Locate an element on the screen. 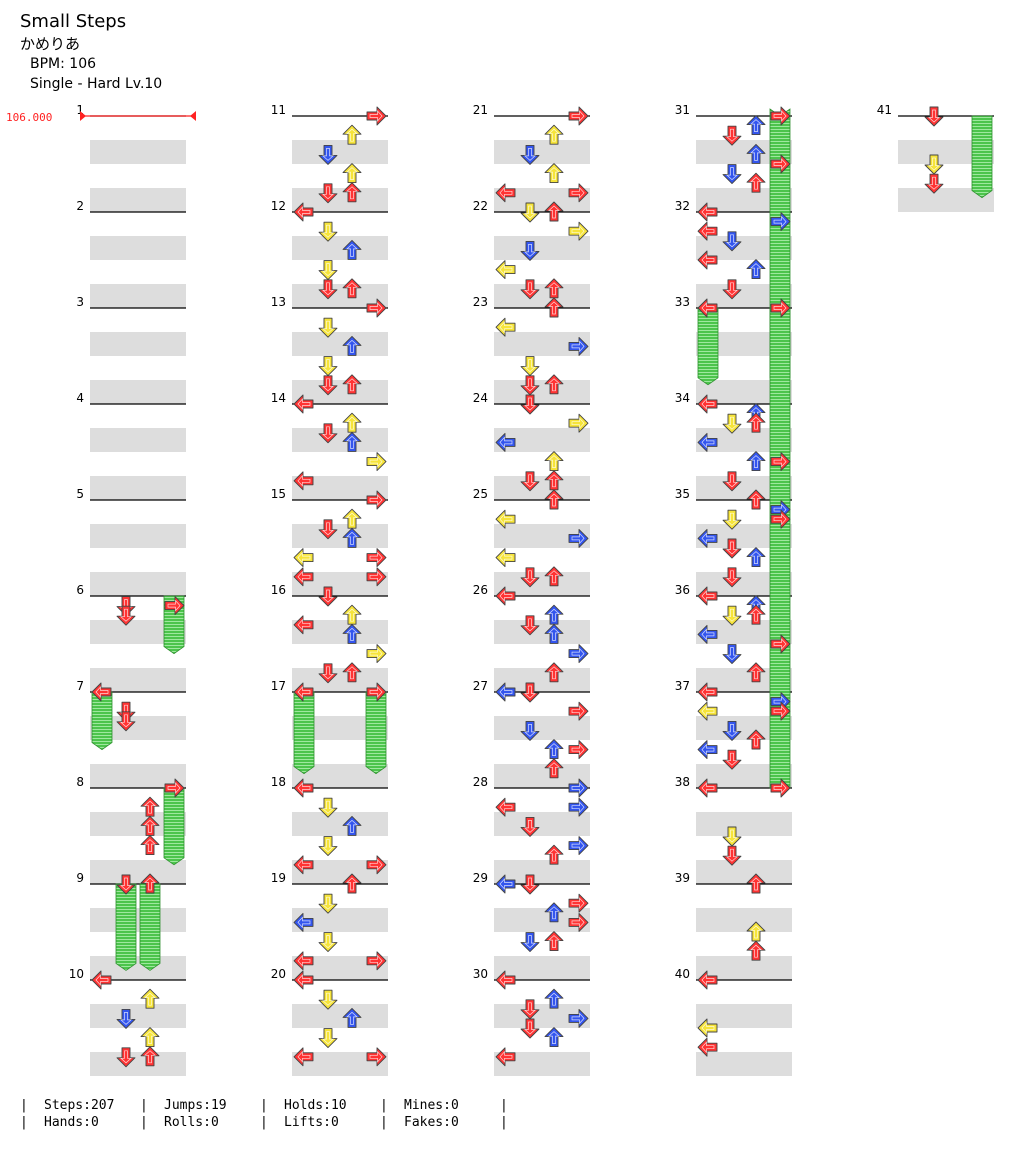 The image size is (1030, 1152). stat-bottom: Hands:0 is located at coordinates (71, 1122).